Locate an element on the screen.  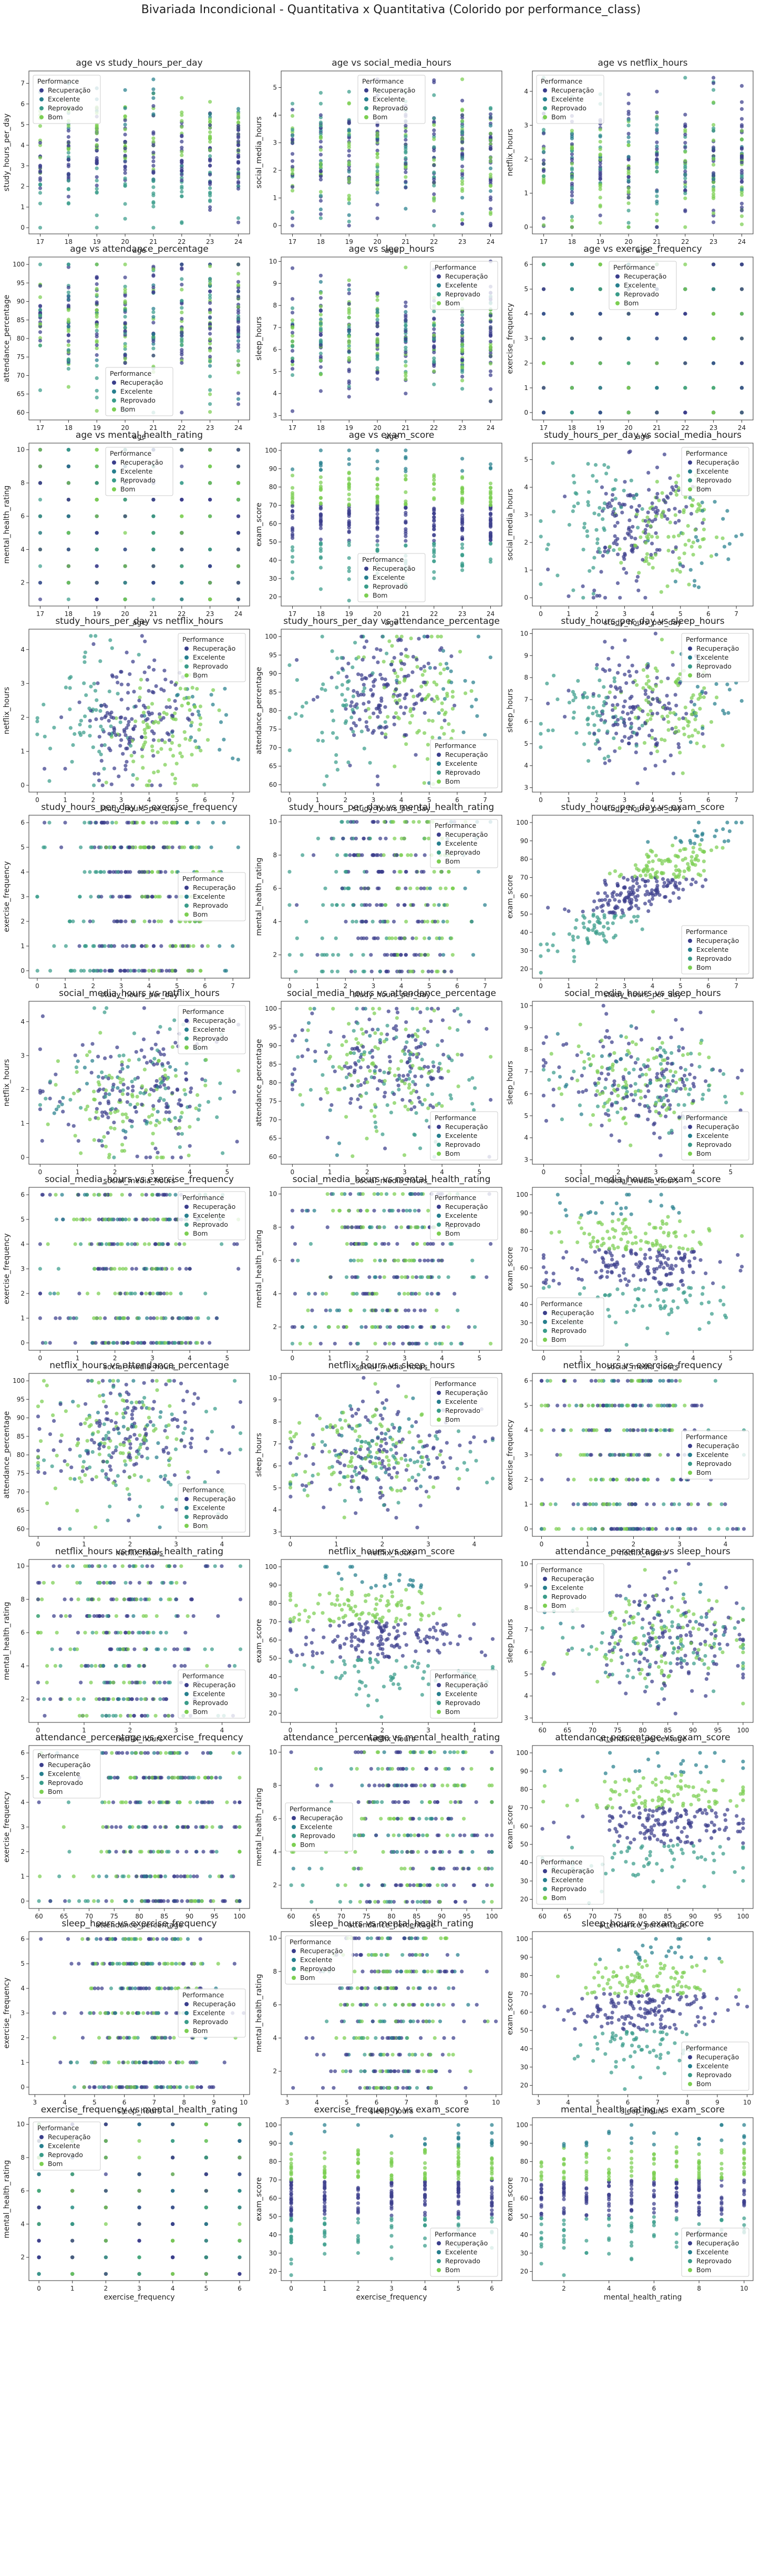
legend-label: Excelente is located at coordinates (136, 391).